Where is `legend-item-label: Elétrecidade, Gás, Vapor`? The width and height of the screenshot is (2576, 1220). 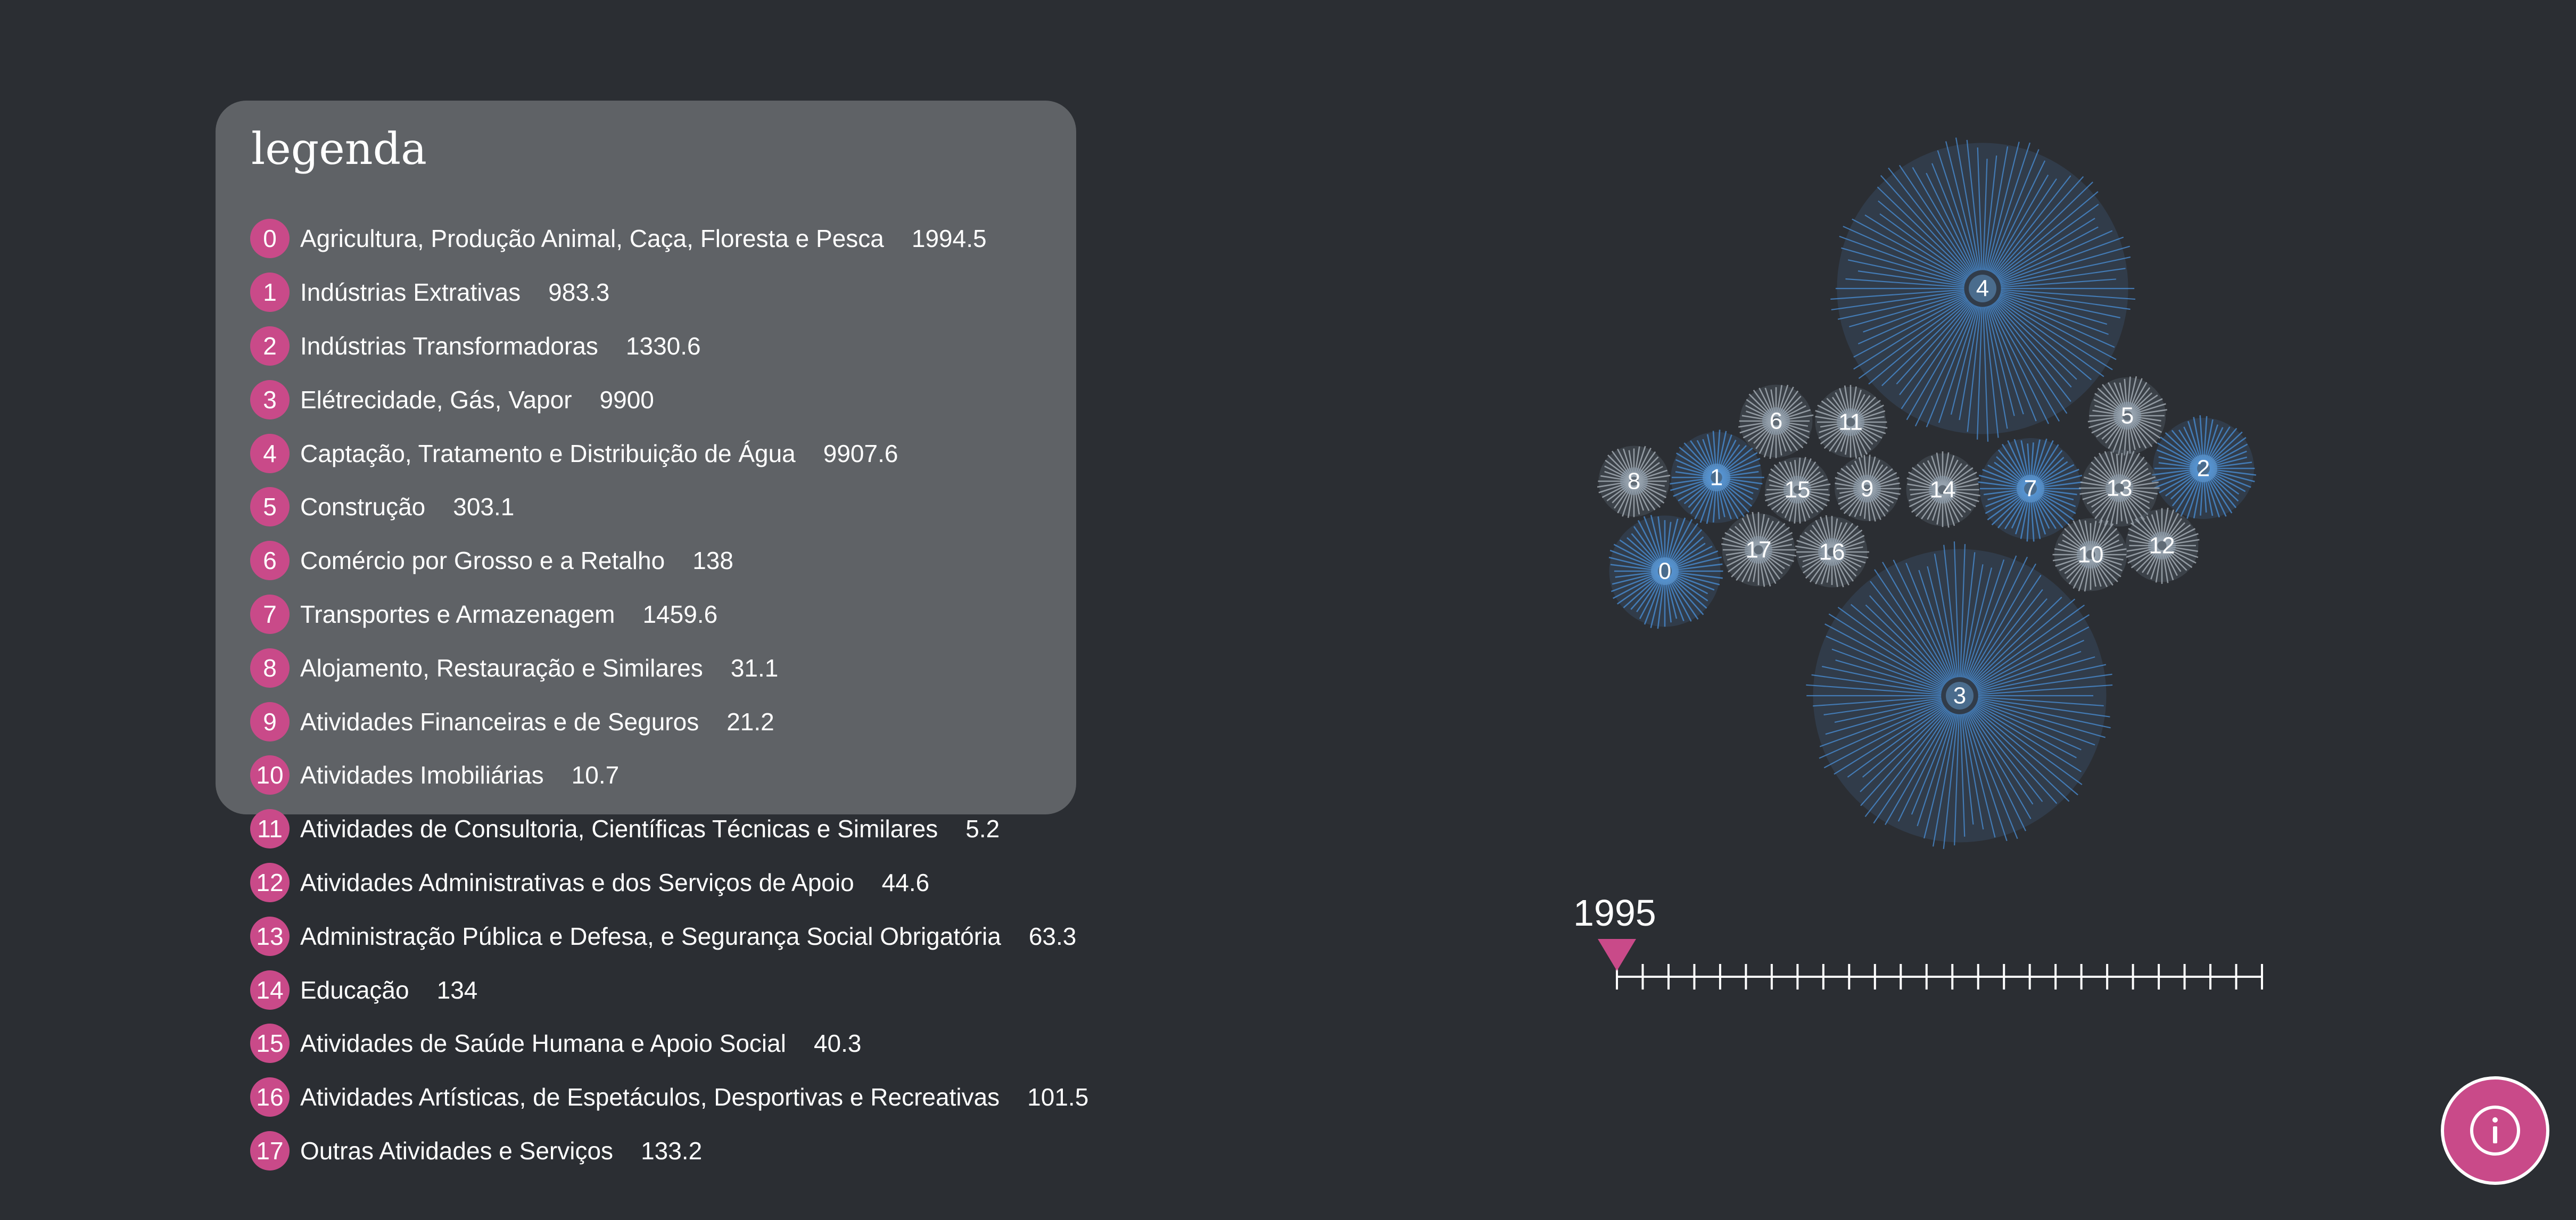 legend-item-label: Elétrecidade, Gás, Vapor is located at coordinates (436, 399).